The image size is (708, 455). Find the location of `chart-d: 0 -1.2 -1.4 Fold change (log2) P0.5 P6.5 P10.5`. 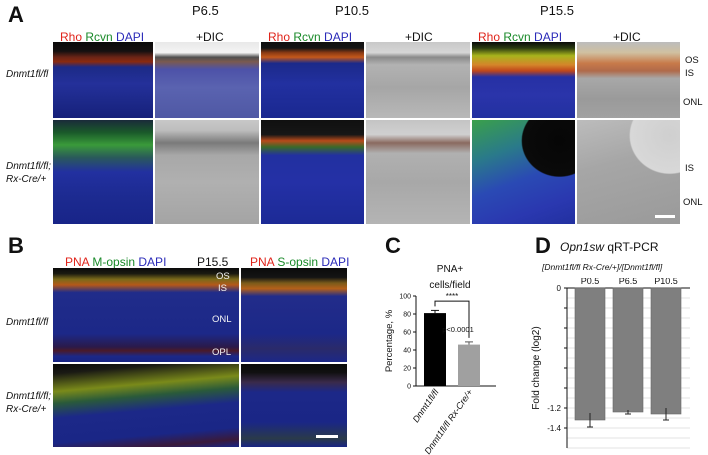

chart-d: 0 -1.2 -1.4 Fold change (log2) P0.5 P6.5 P10.5 is located at coordinates (610, 363).